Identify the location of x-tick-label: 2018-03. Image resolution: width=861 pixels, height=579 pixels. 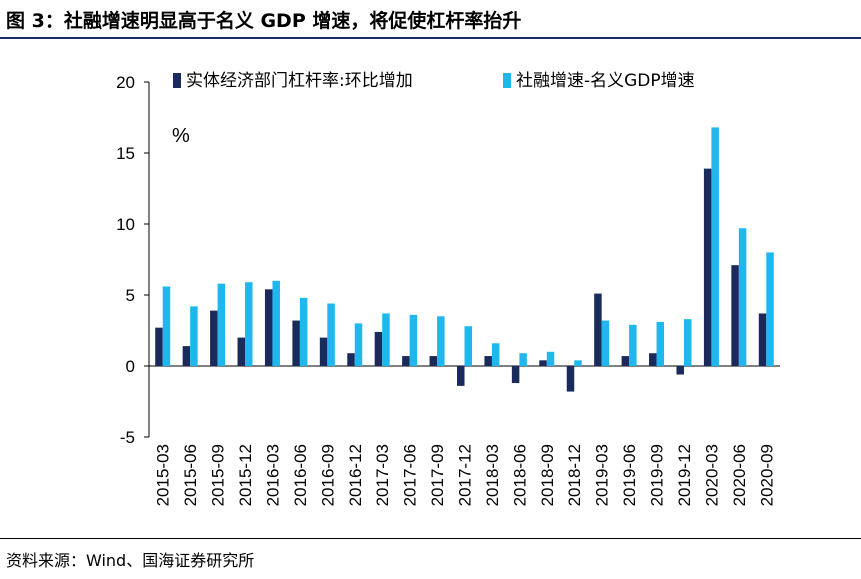
(492, 475).